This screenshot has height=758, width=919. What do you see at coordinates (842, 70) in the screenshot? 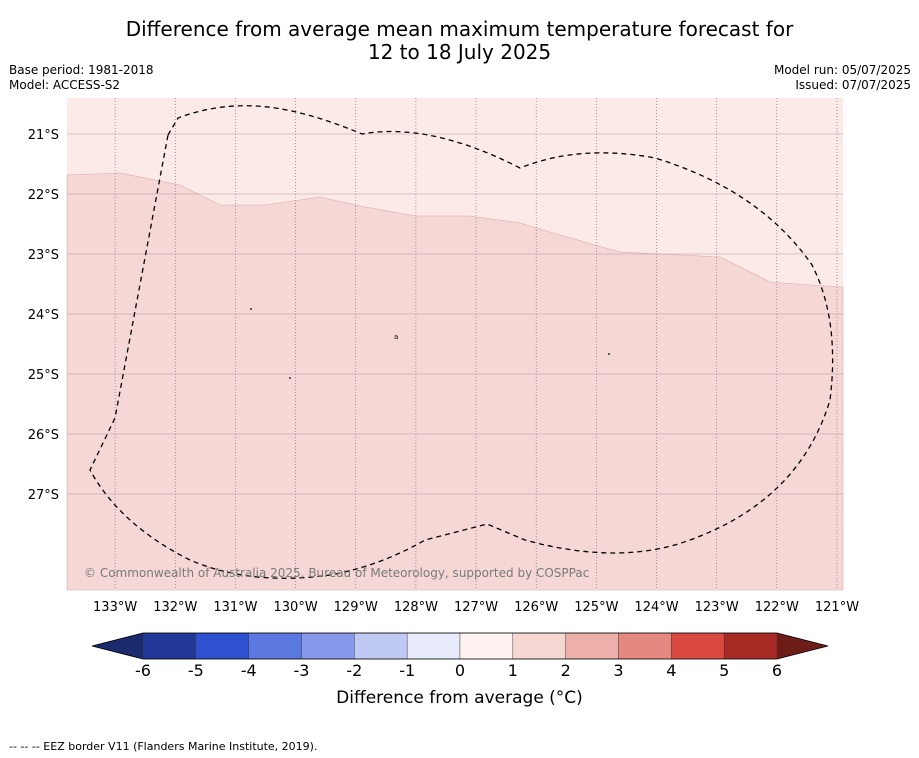
I see `model-run-text: Model run: 05/07/2025` at bounding box center [842, 70].